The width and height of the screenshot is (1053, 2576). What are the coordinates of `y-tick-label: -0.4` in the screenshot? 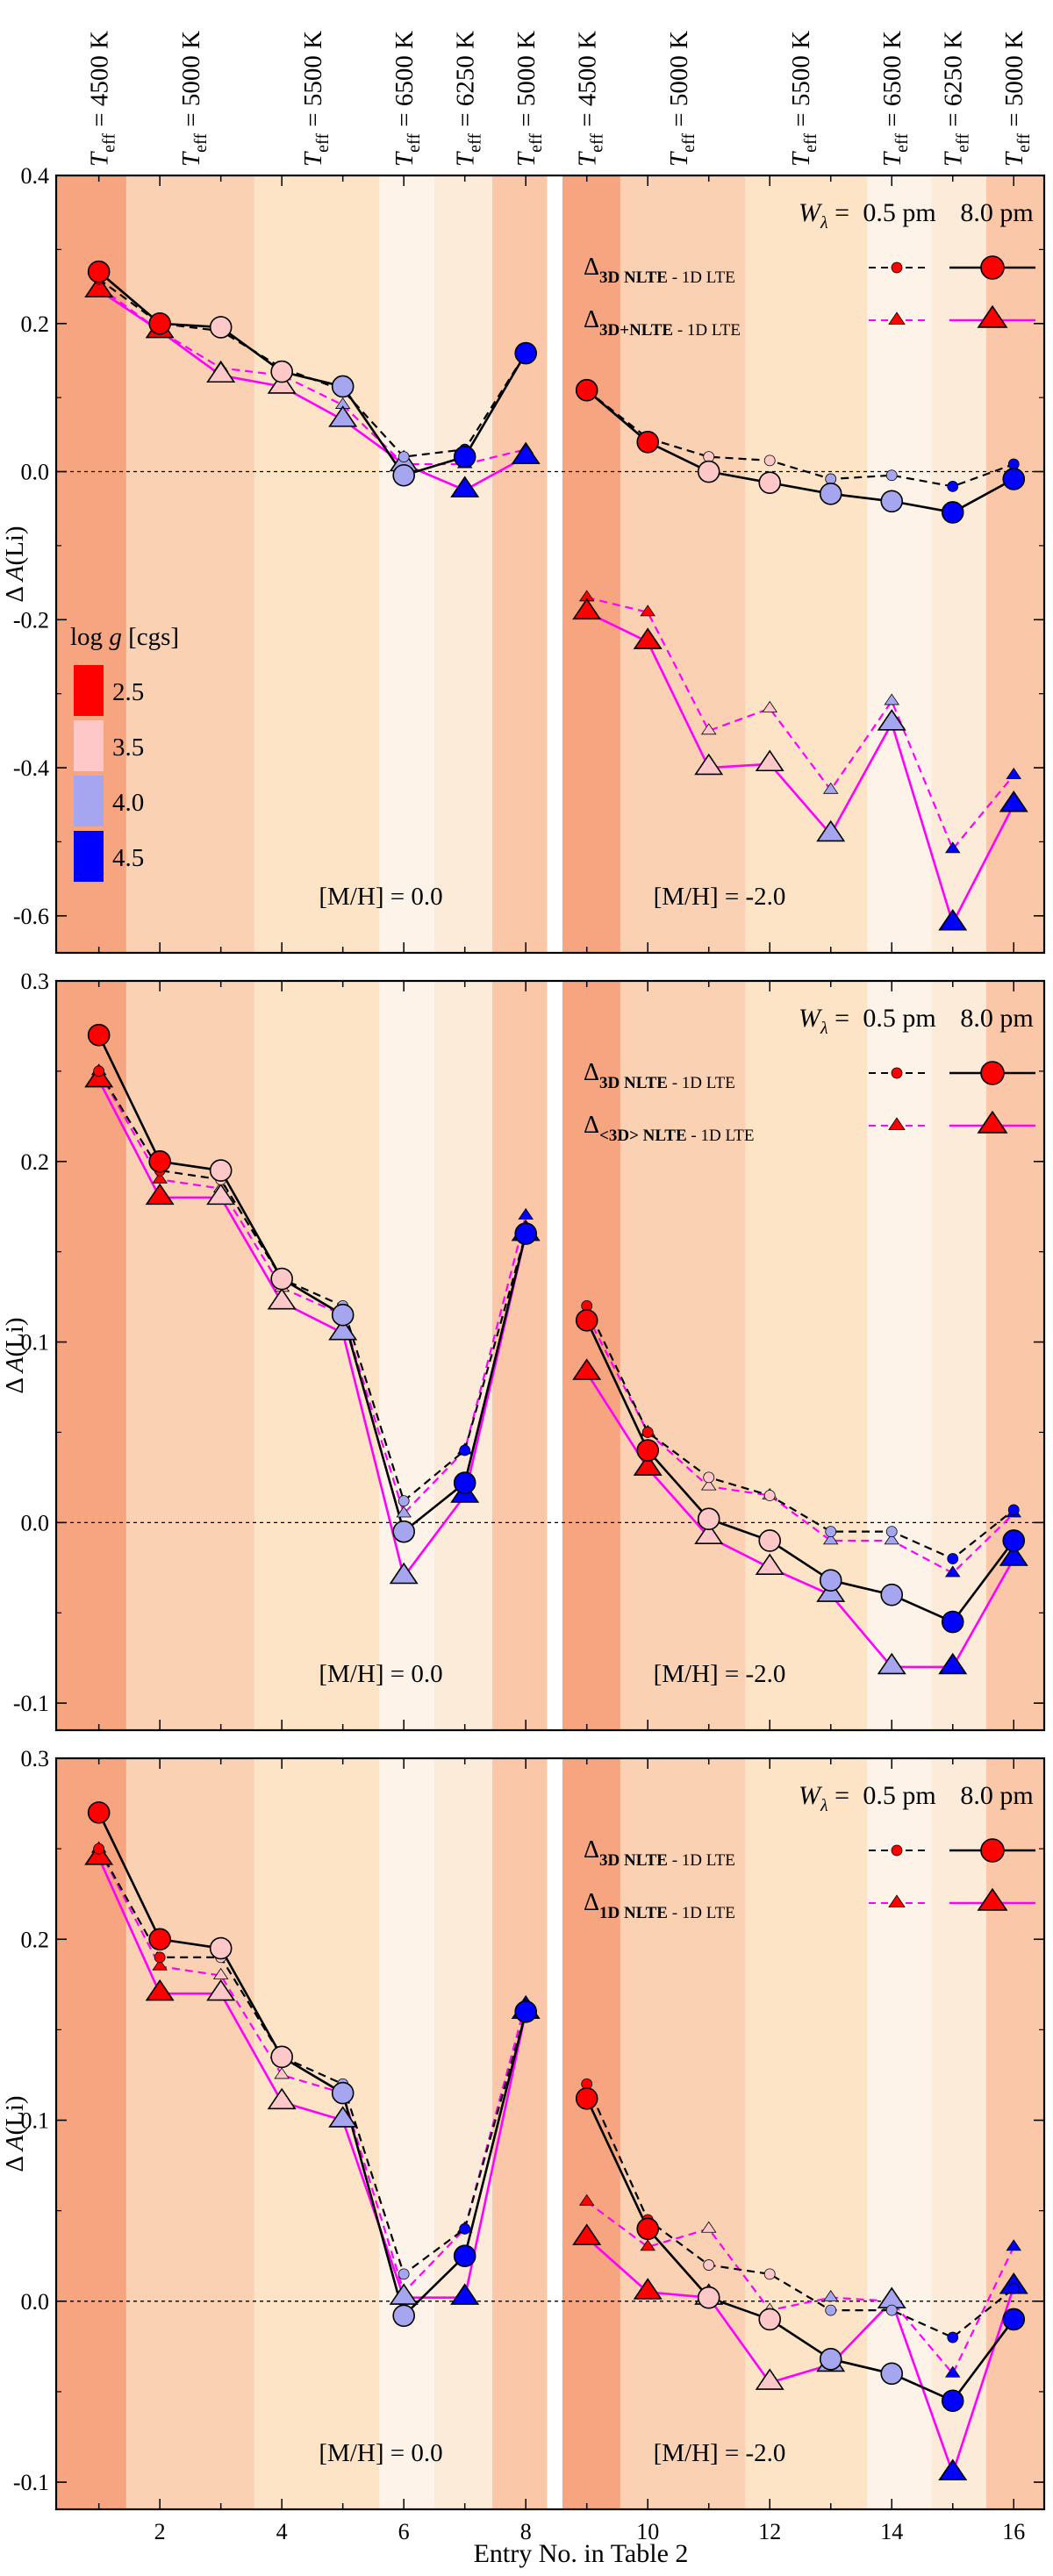 It's located at (31, 768).